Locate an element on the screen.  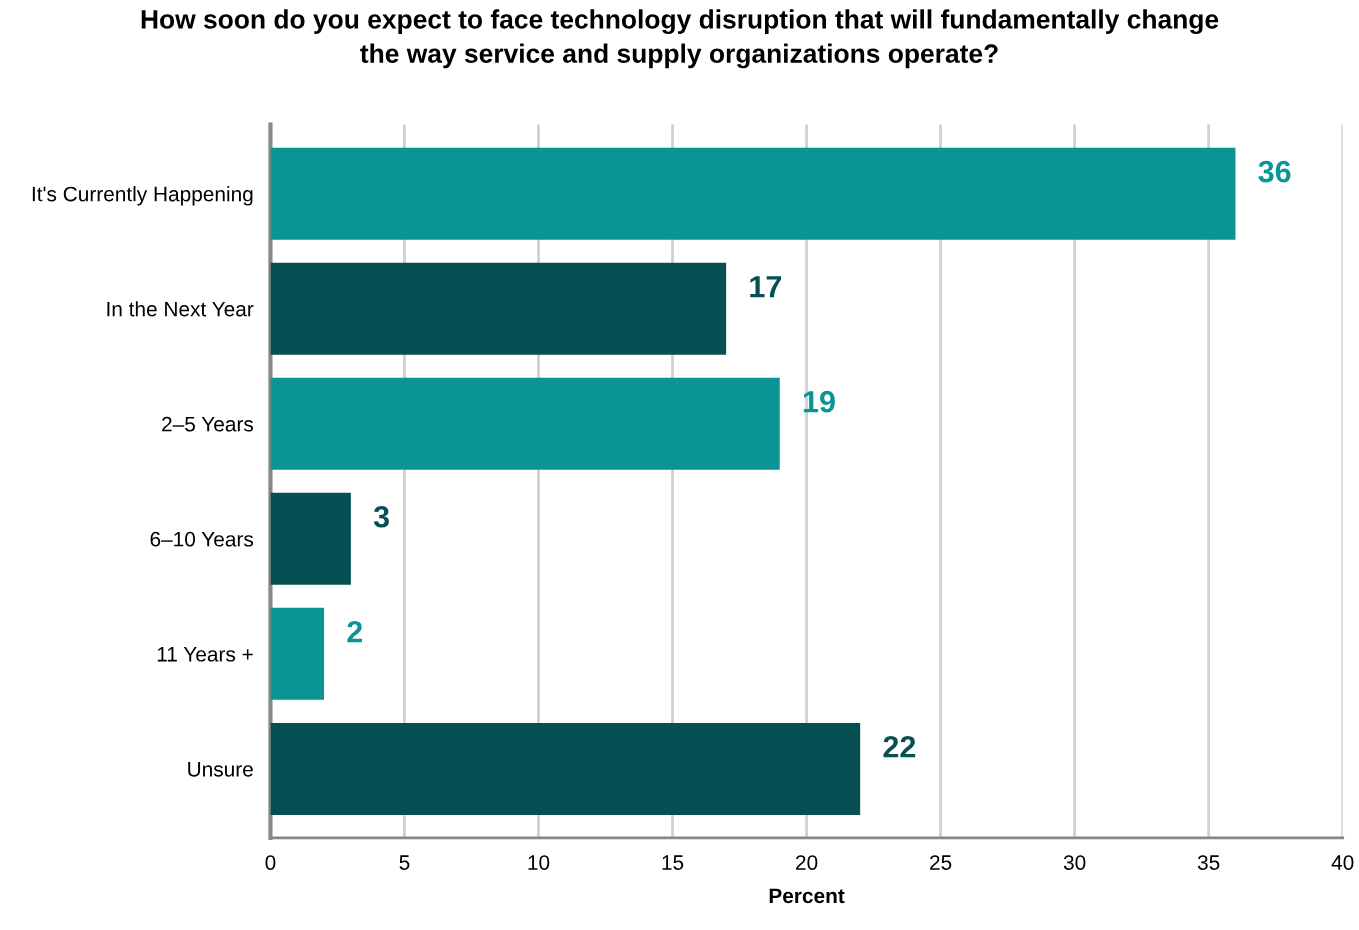
data-label: 3 is located at coordinates (381, 516).